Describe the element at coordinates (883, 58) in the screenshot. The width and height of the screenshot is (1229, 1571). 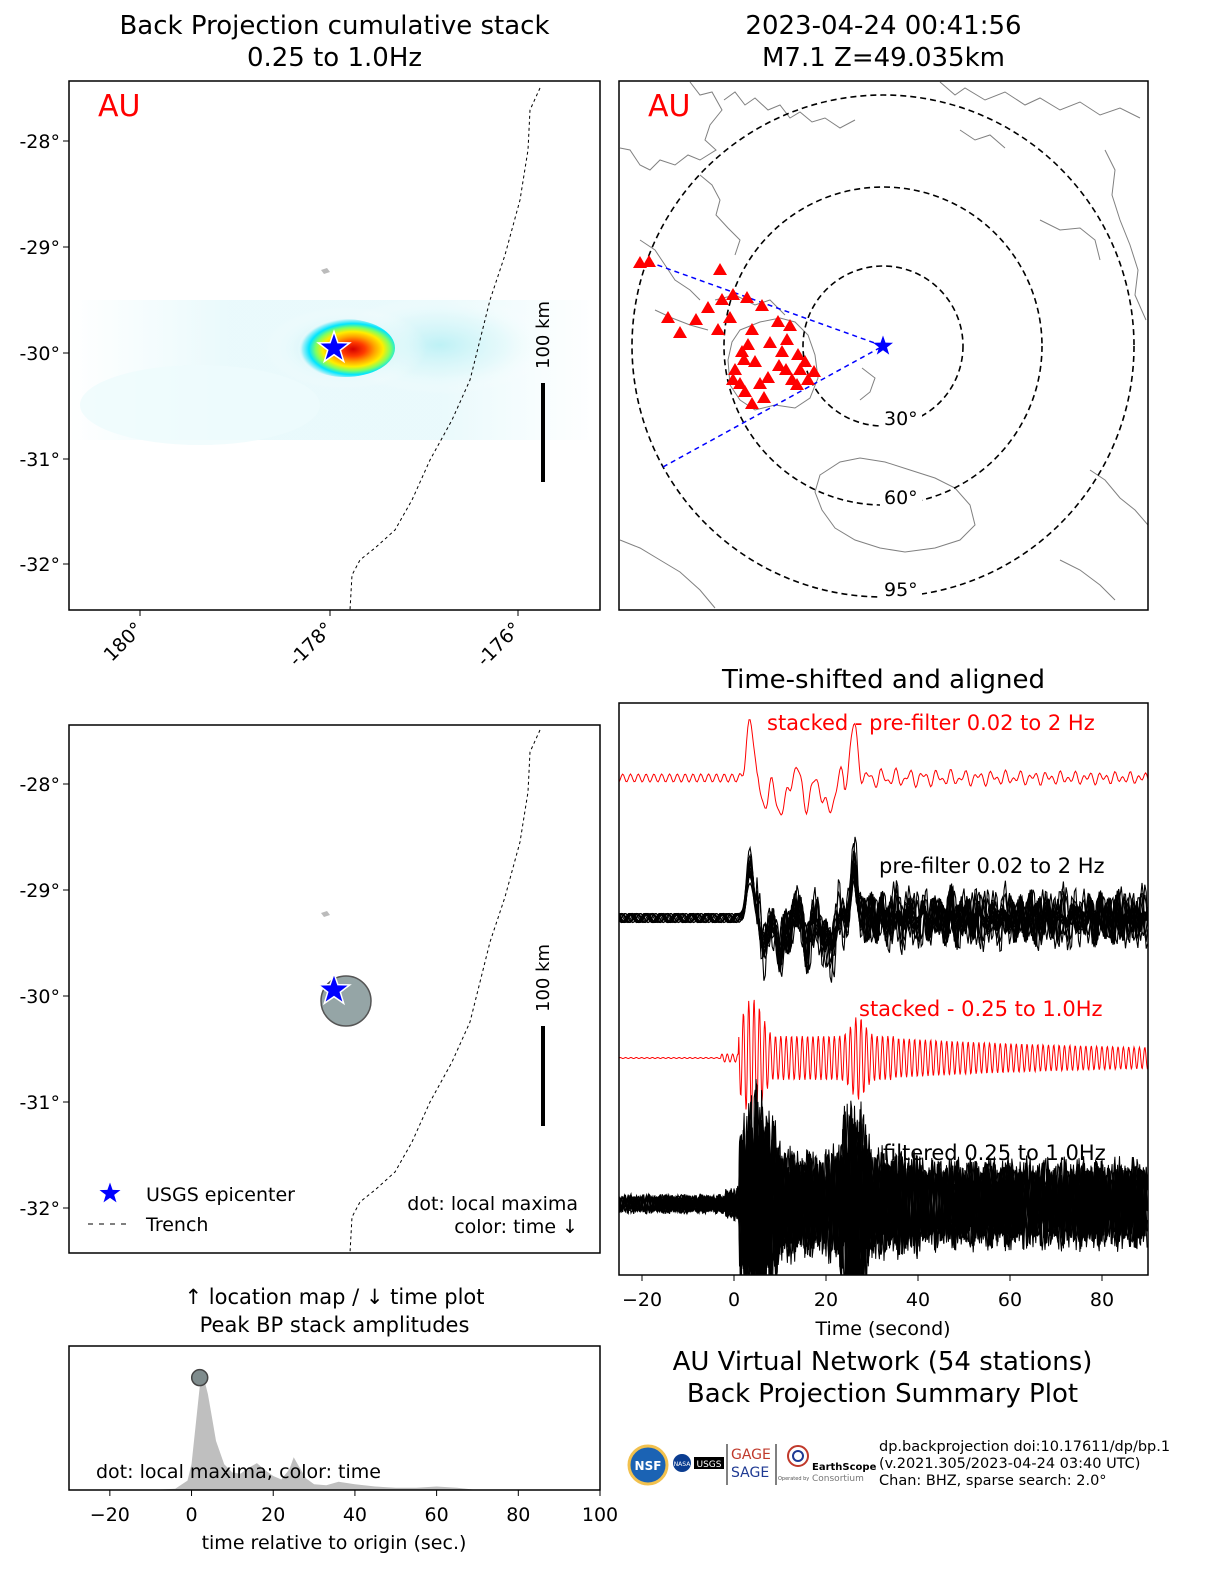
I see `event-title-line2: M7.1 Z=49.035km` at that location.